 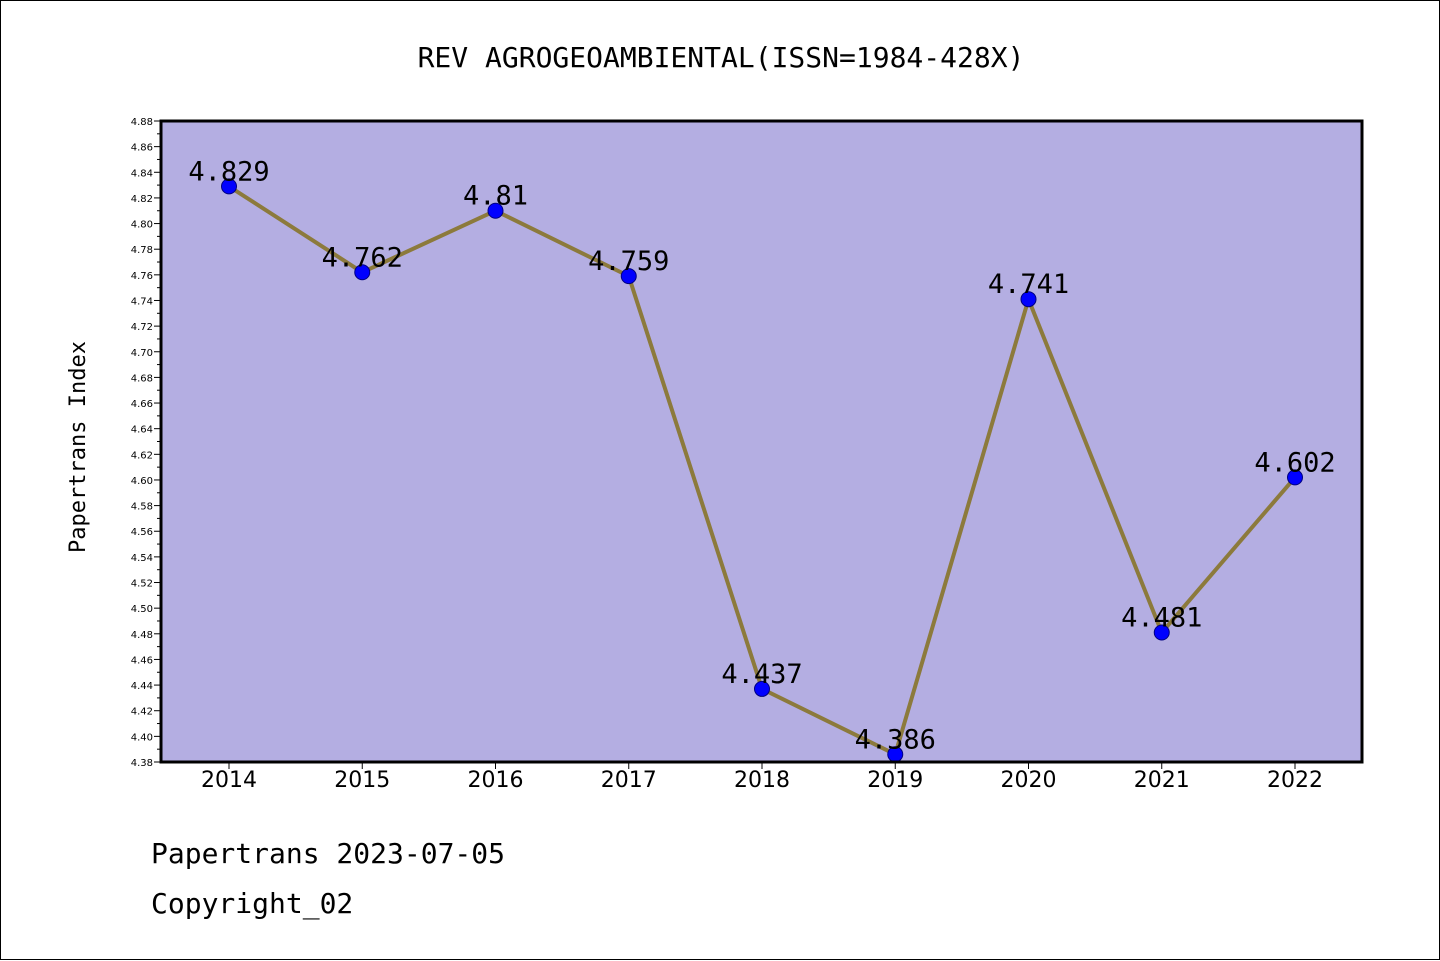 I want to click on x-tick-label: 2019, so click(x=895, y=780).